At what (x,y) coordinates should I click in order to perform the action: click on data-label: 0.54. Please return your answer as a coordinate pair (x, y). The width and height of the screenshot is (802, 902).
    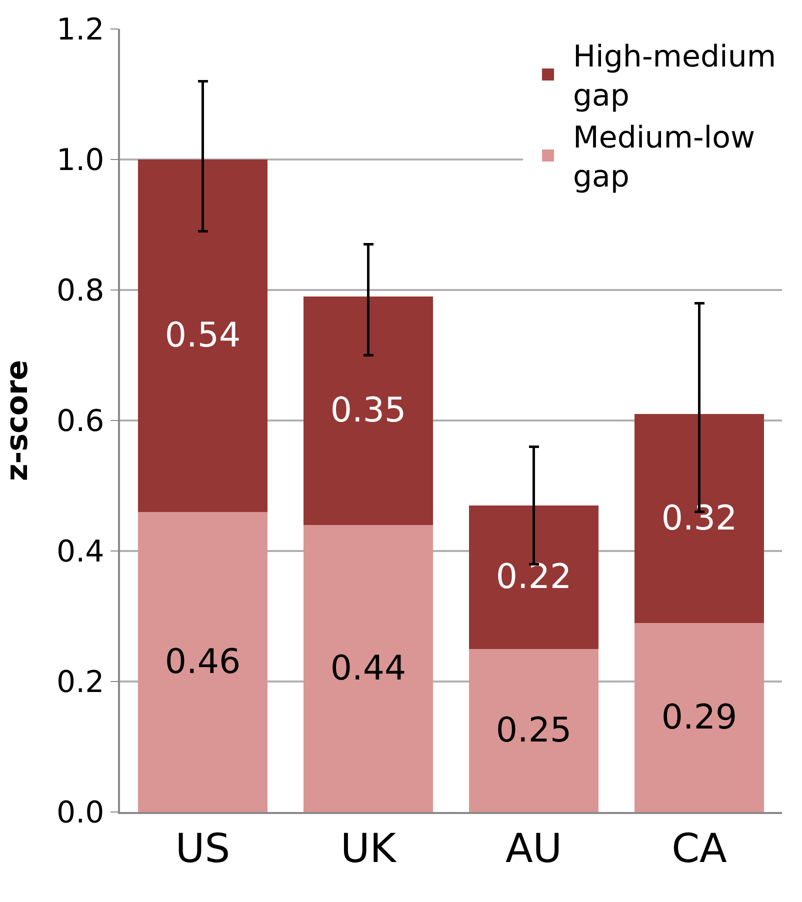
    Looking at the image, I should click on (202, 336).